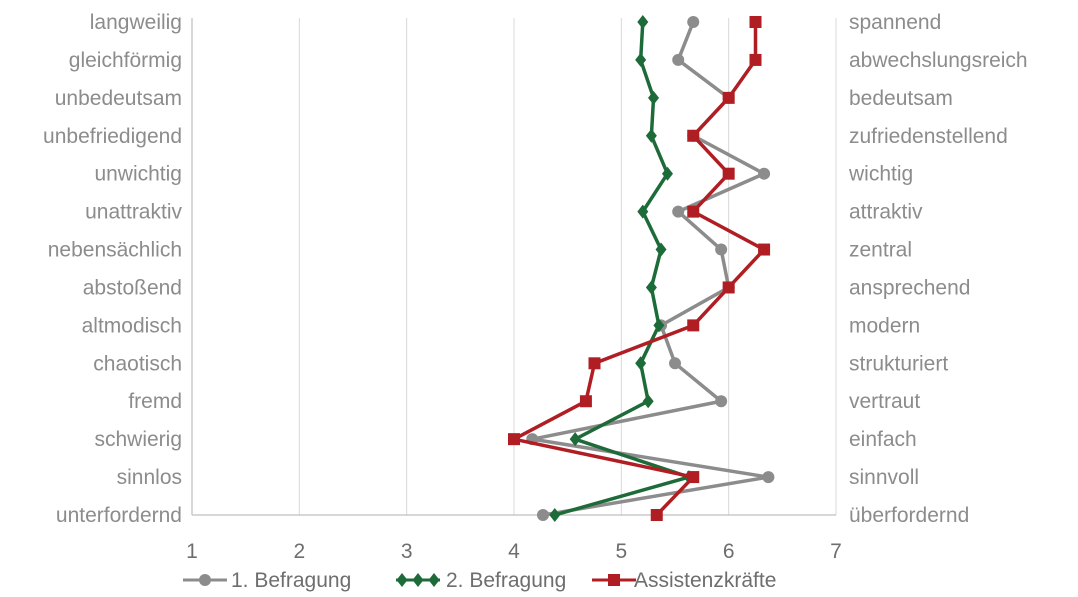 The image size is (1078, 597). Describe the element at coordinates (155, 401) in the screenshot. I see `left-label: fremd` at that location.